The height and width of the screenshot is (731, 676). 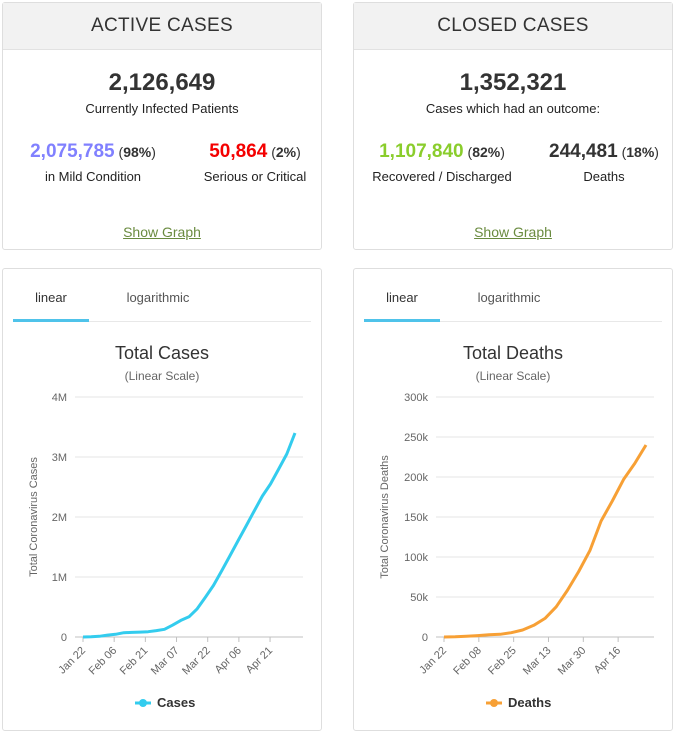 What do you see at coordinates (607, 660) in the screenshot?
I see `x-tick-label: Apr 16` at bounding box center [607, 660].